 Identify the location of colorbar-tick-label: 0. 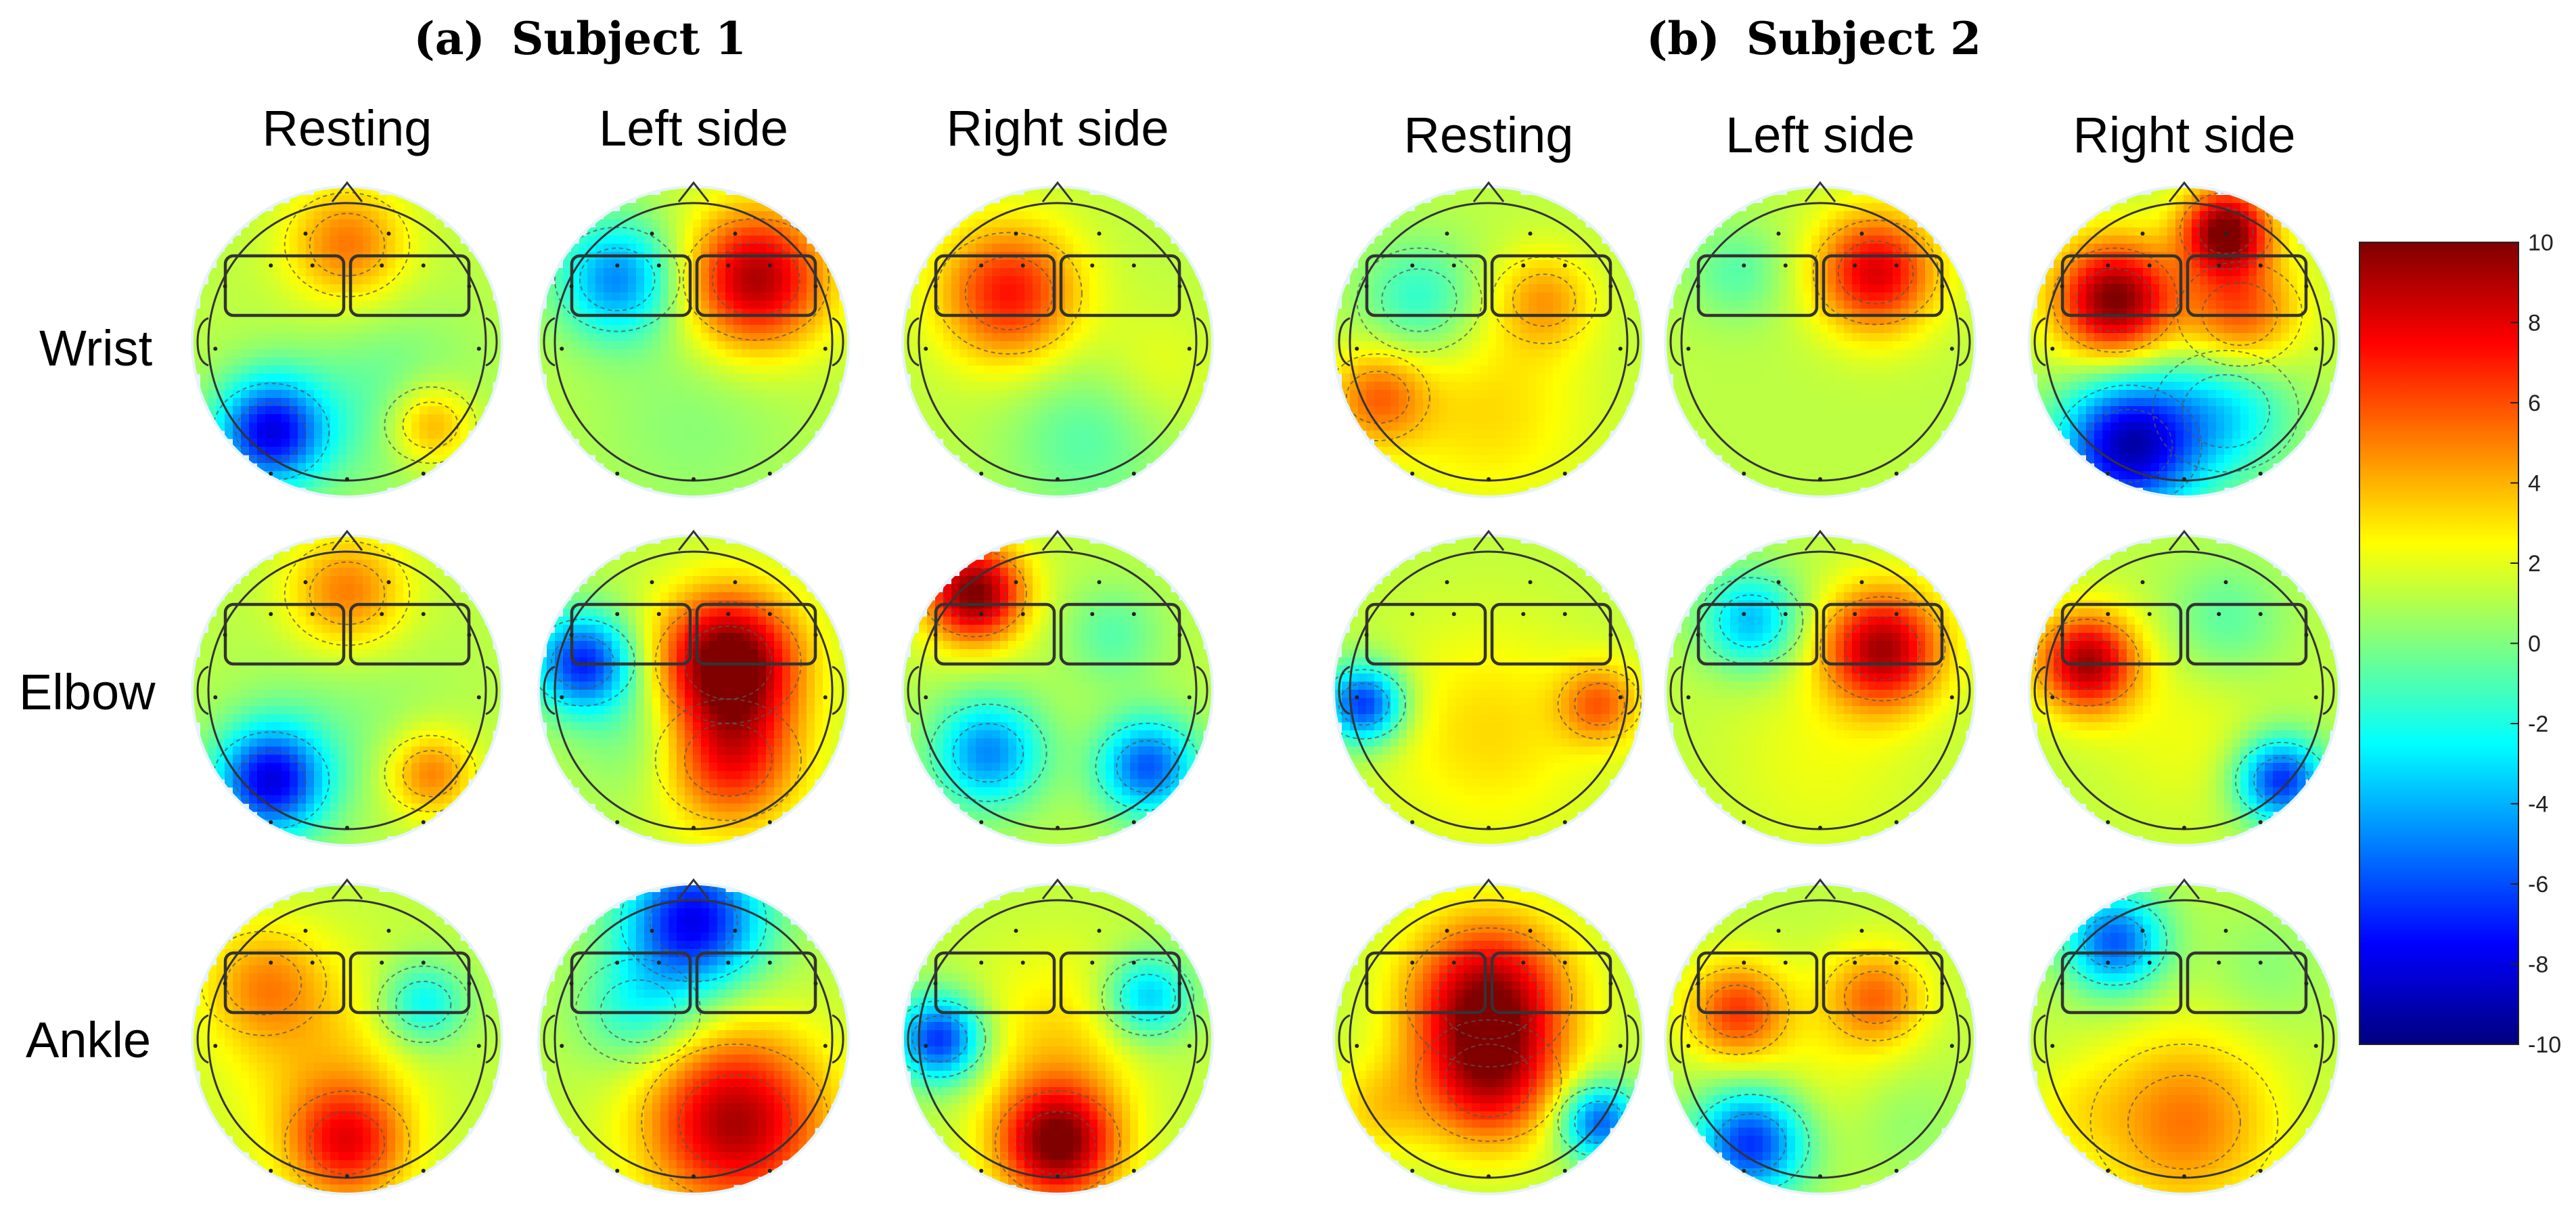
(2534, 644).